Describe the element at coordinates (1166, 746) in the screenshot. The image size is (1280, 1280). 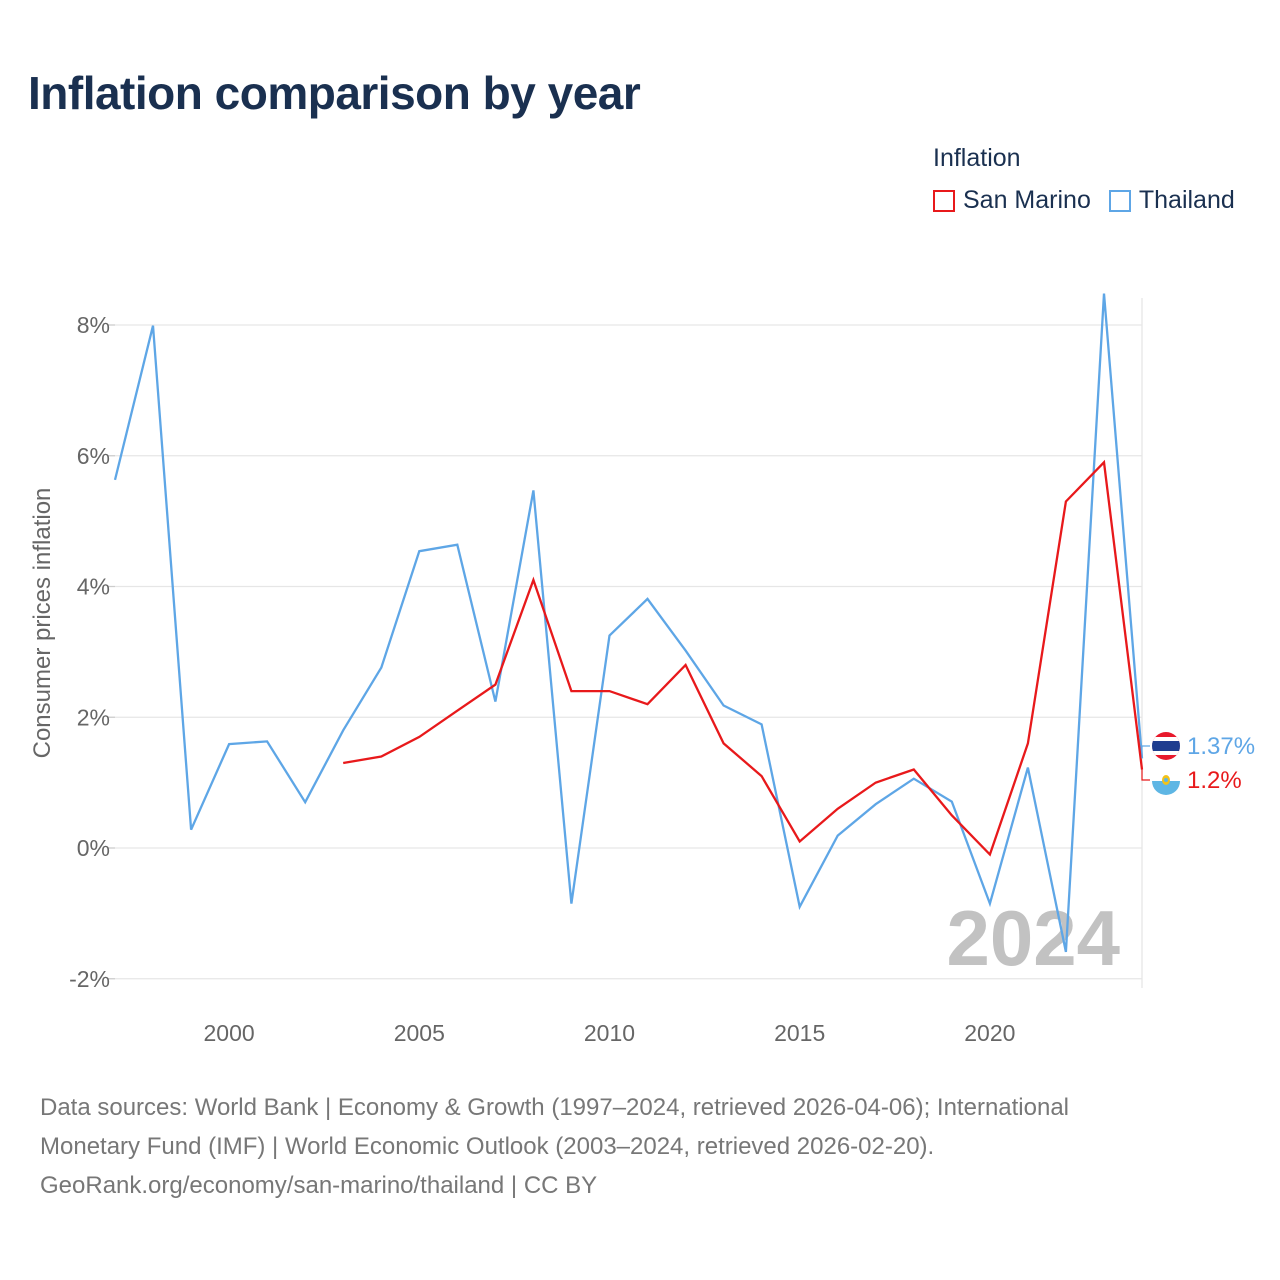
I see `thailand-flag-icon` at that location.